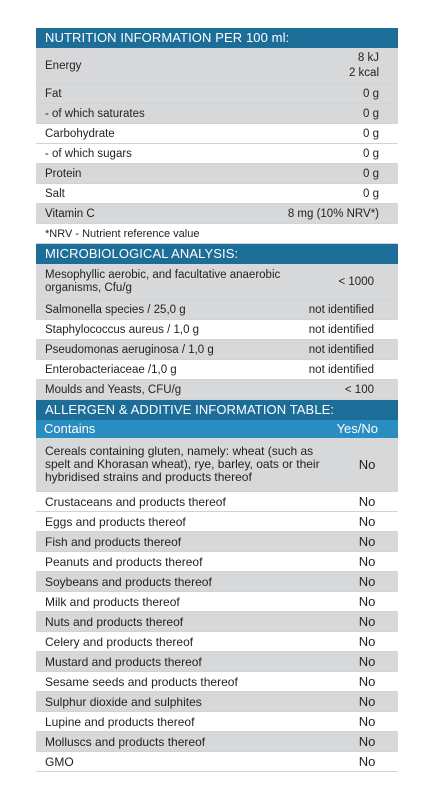  What do you see at coordinates (217, 370) in the screenshot?
I see `table-row: Enterobacteriaceae /1,0 g not identified` at bounding box center [217, 370].